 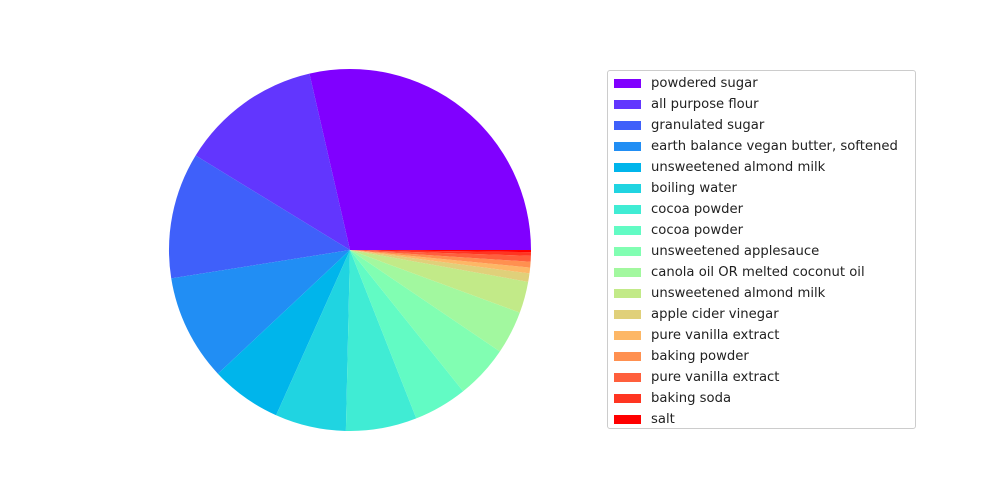 What do you see at coordinates (694, 188) in the screenshot?
I see `legend-label: boiling water` at bounding box center [694, 188].